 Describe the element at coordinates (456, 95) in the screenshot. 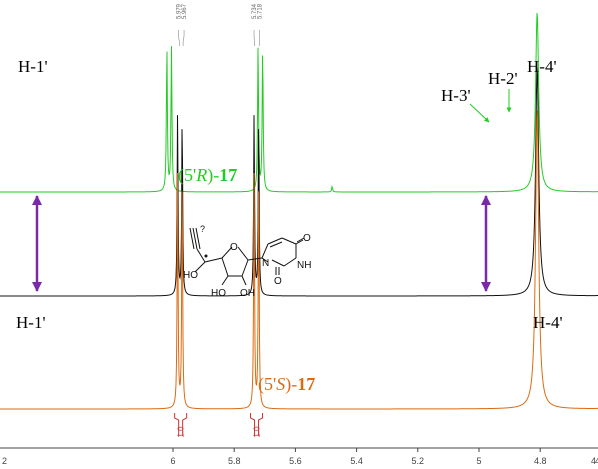

I see `annotation-h3-prime-r: H-3'` at that location.